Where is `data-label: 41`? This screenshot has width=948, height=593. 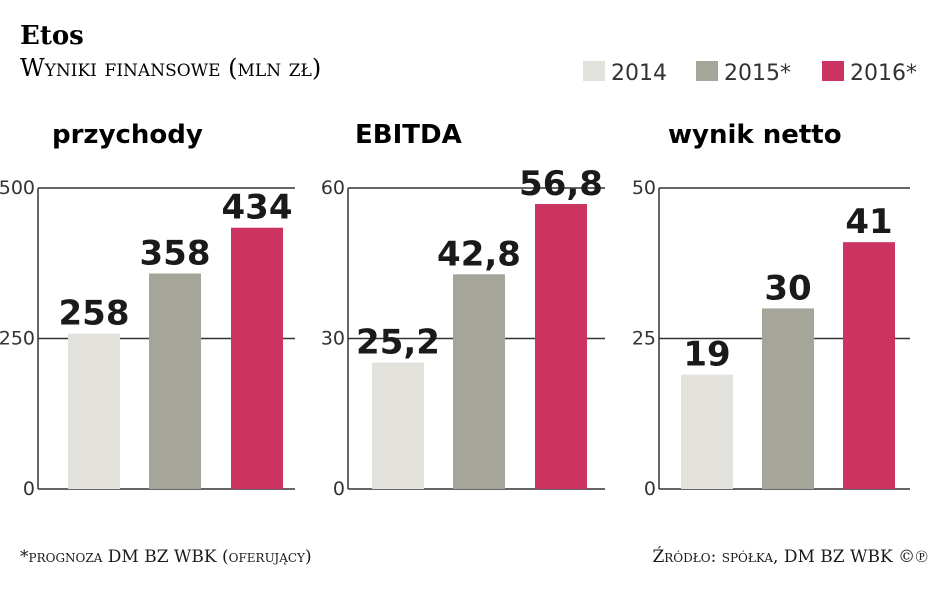 data-label: 41 is located at coordinates (868, 222).